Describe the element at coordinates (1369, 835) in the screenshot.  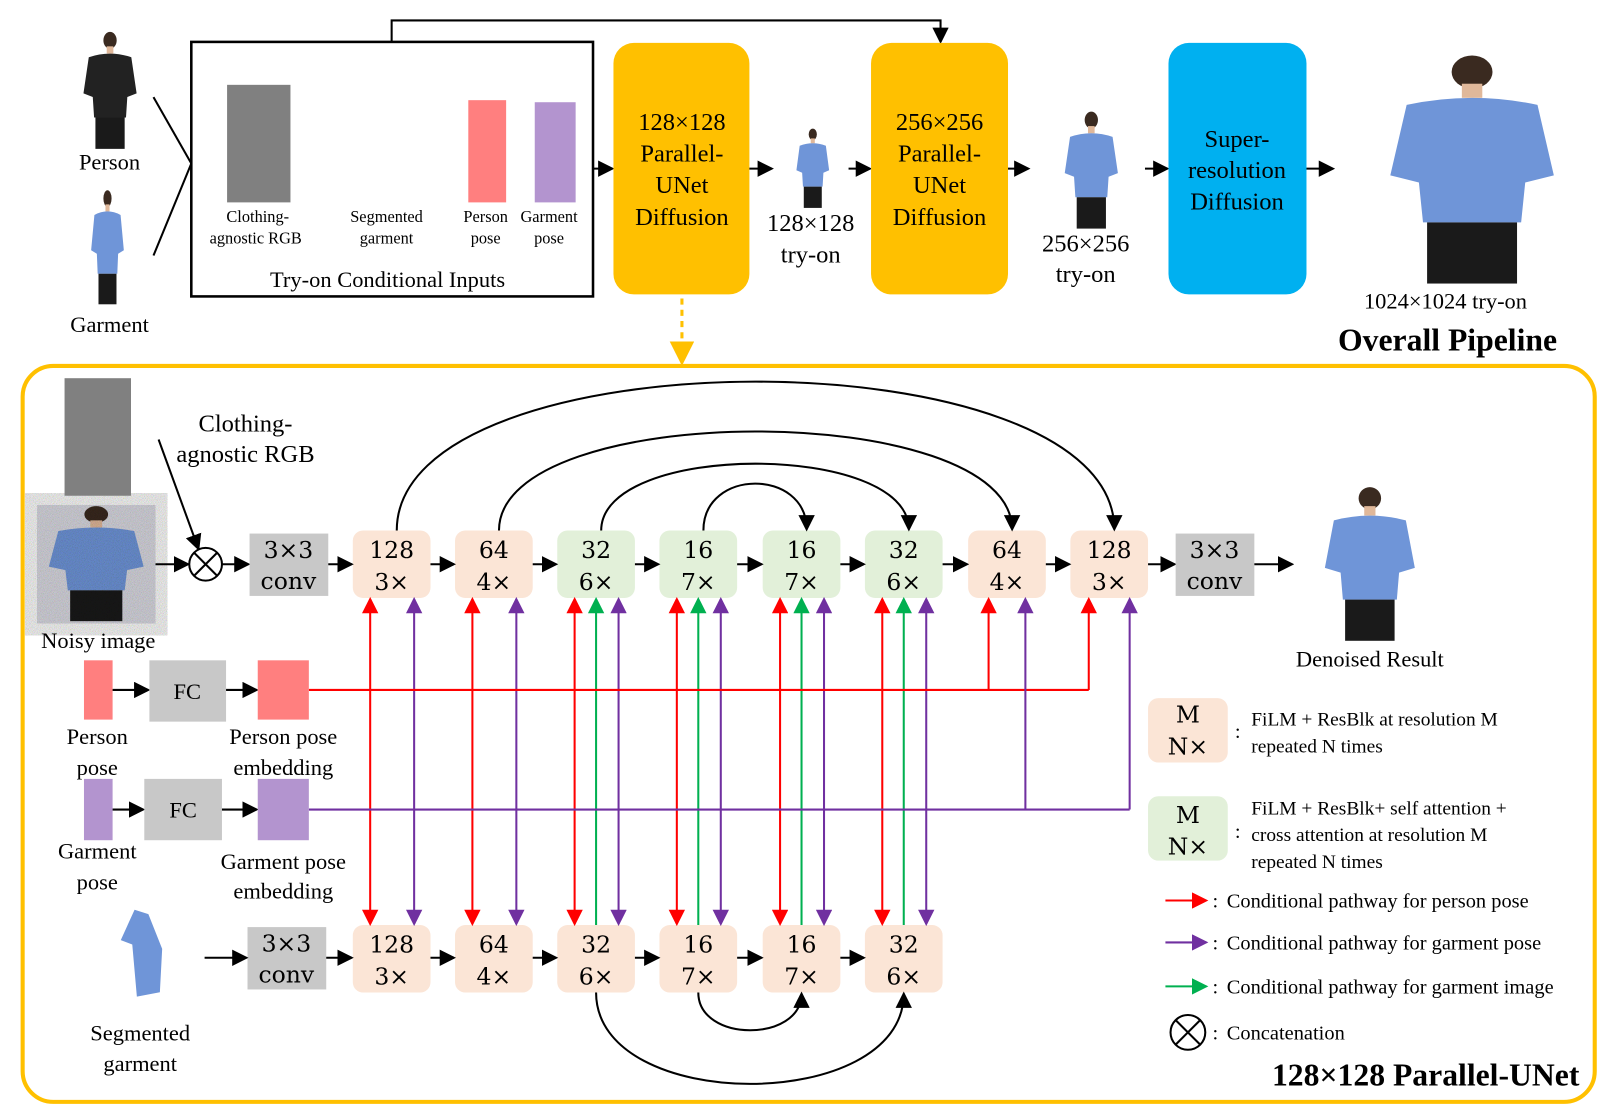
I see `legend-attention-text: cross attention at resolution M` at that location.